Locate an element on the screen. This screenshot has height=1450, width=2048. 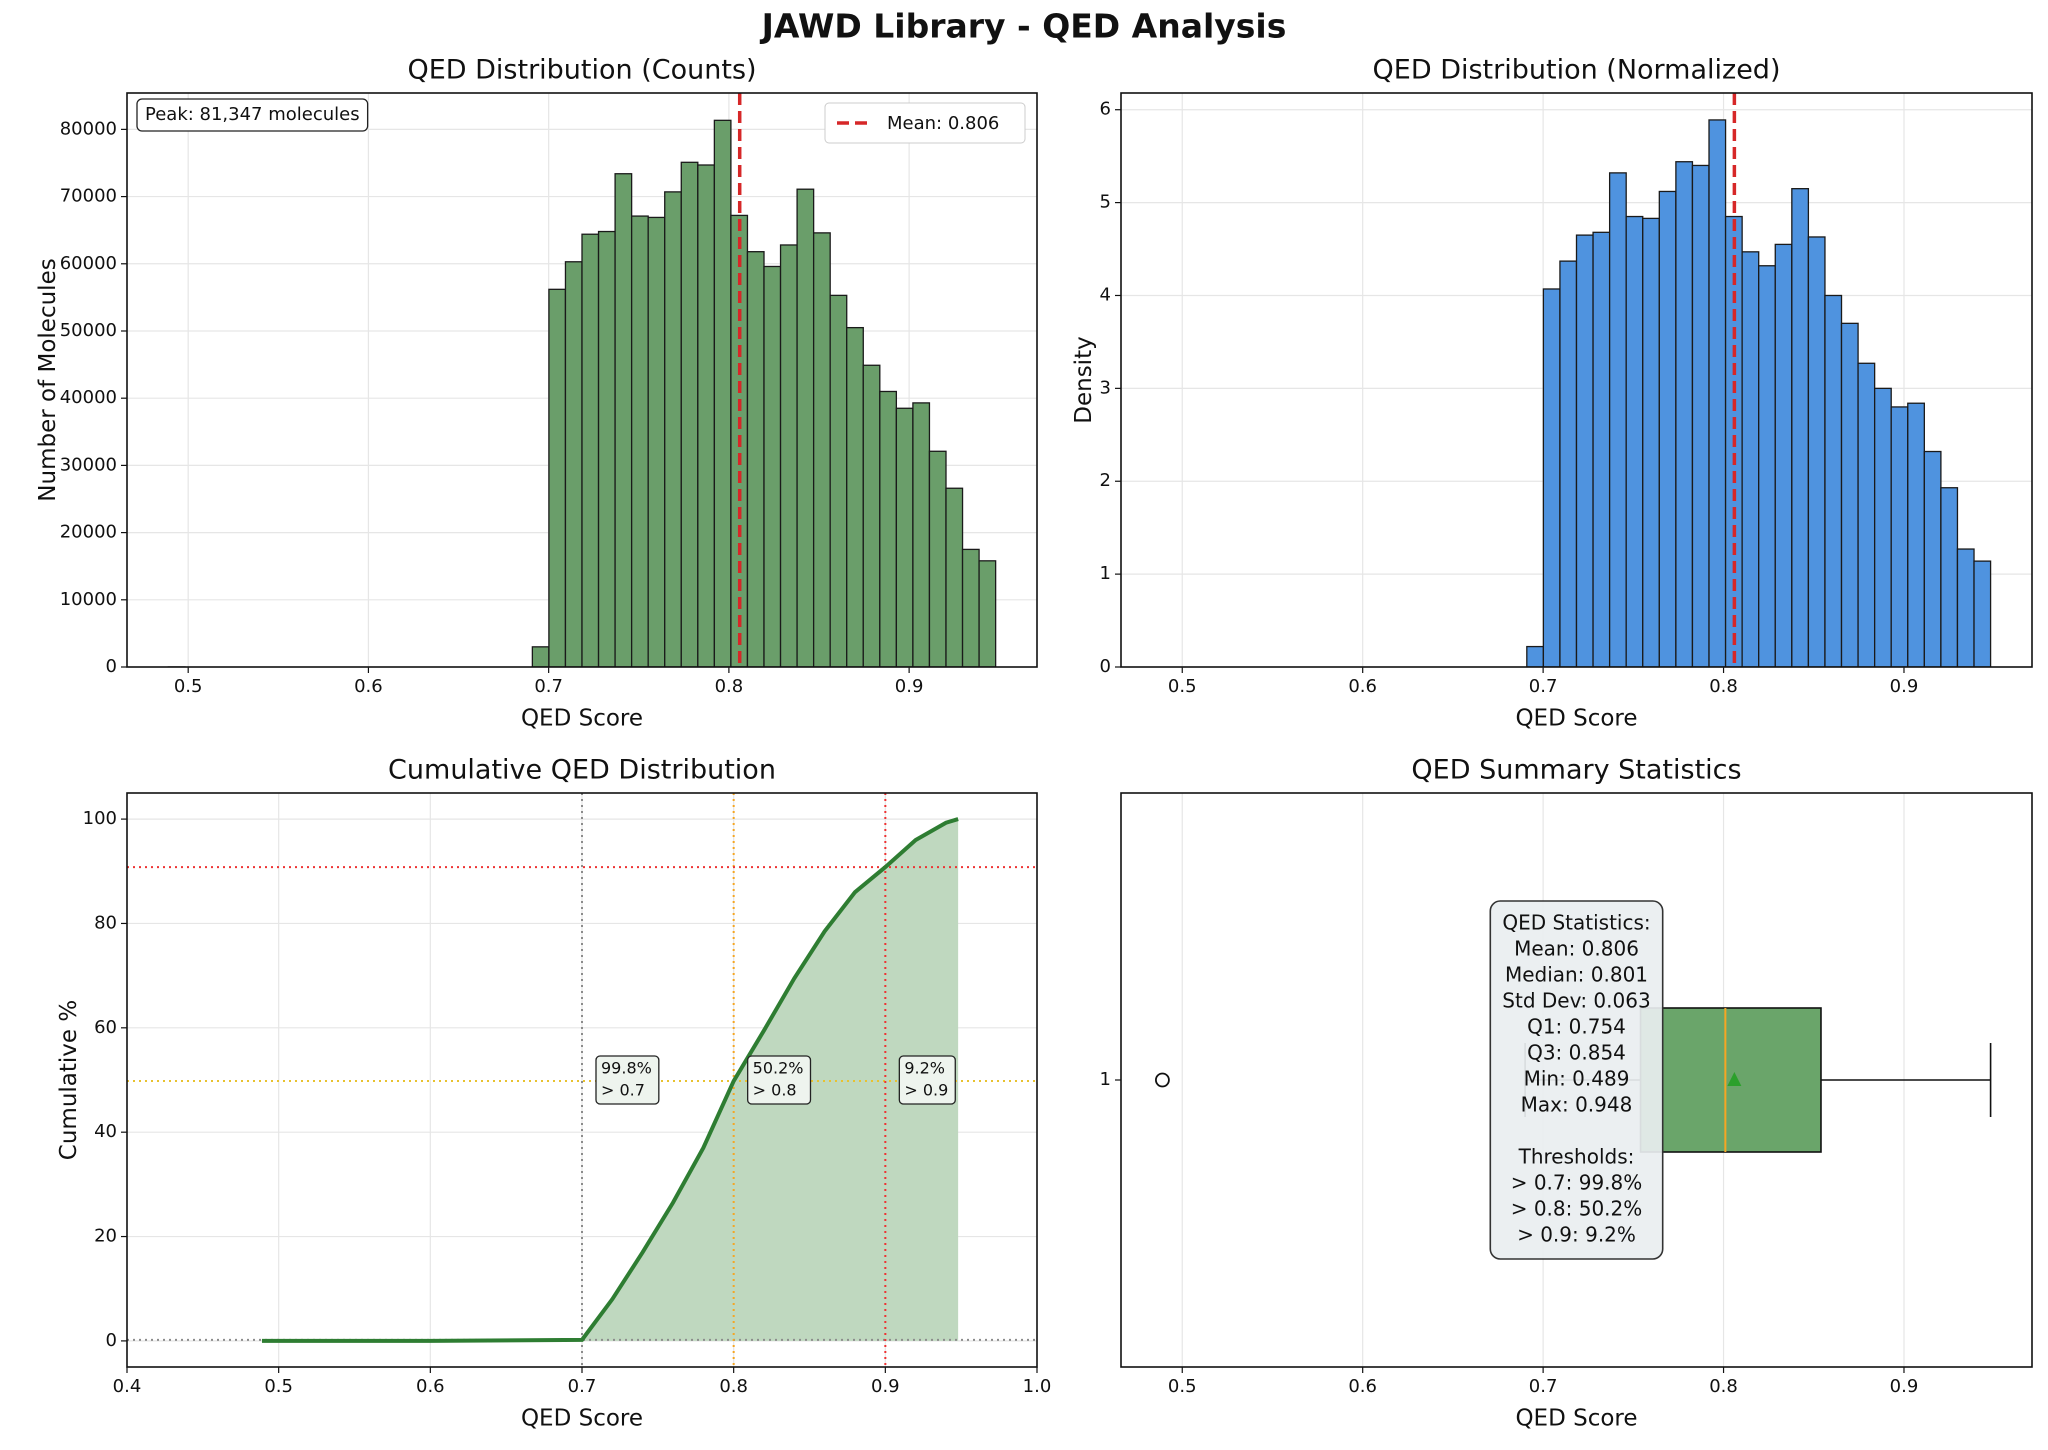
threshold-label: 9.2% is located at coordinates (924, 1068).